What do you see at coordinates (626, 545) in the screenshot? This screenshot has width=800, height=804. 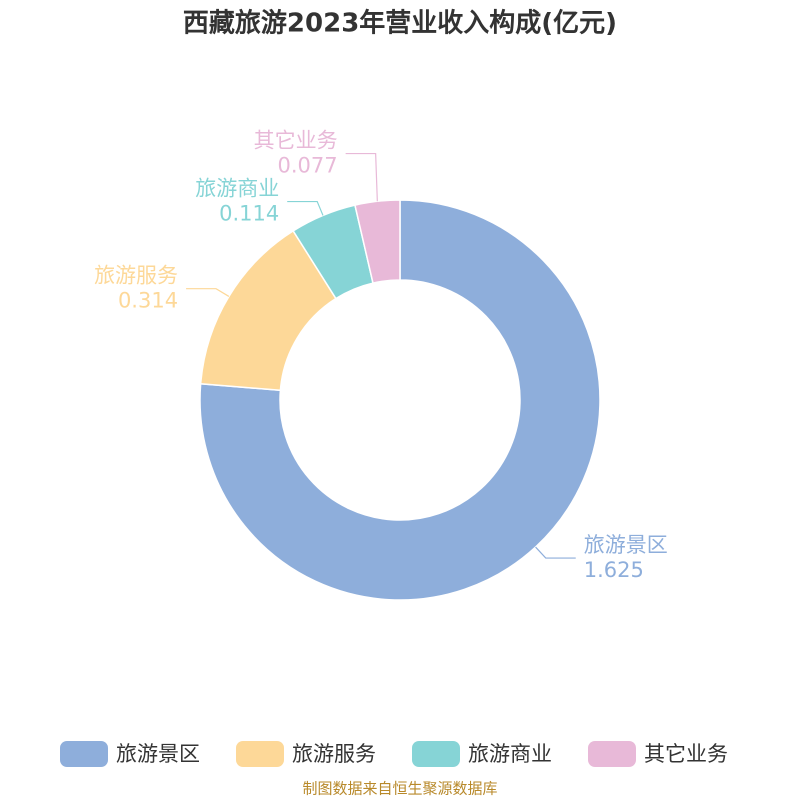 I see `data-label-name: 旅游景区` at bounding box center [626, 545].